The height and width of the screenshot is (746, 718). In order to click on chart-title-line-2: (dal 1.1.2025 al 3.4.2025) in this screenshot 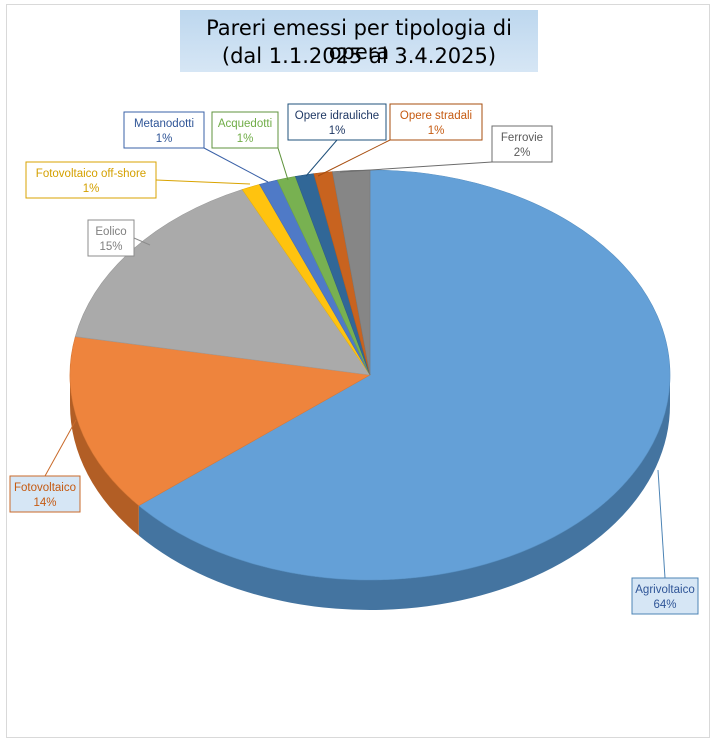, I will do `click(359, 56)`.